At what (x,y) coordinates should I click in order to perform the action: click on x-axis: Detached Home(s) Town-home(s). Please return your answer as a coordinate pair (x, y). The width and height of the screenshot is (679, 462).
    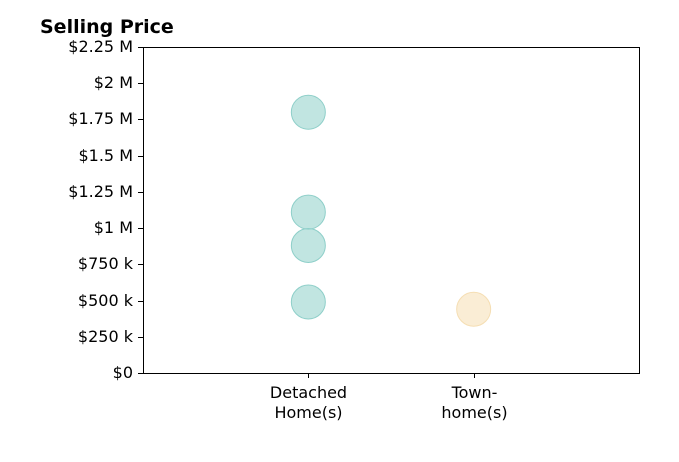
    Looking at the image, I should click on (389, 397).